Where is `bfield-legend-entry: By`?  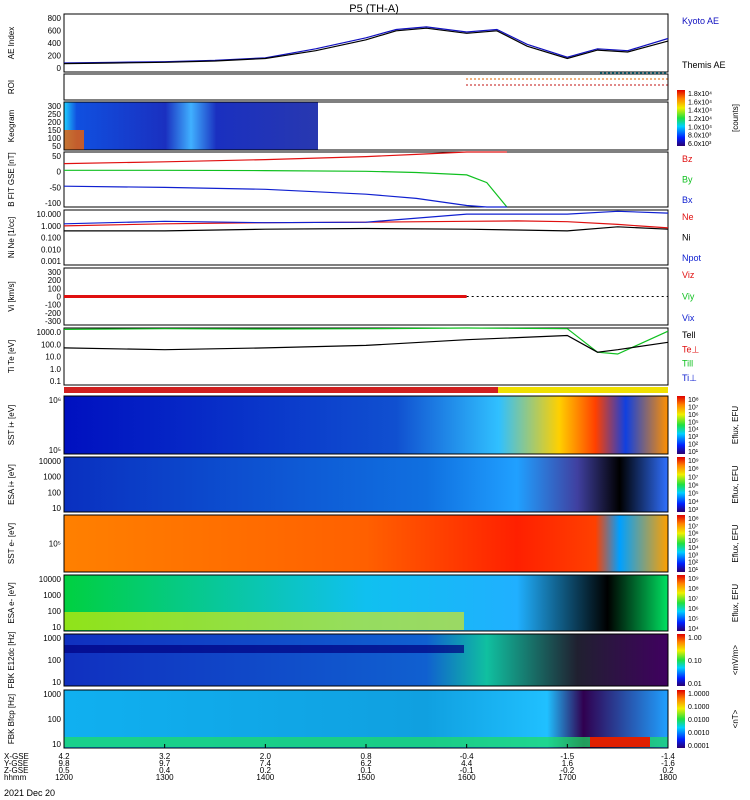 bfield-legend-entry: By is located at coordinates (687, 180).